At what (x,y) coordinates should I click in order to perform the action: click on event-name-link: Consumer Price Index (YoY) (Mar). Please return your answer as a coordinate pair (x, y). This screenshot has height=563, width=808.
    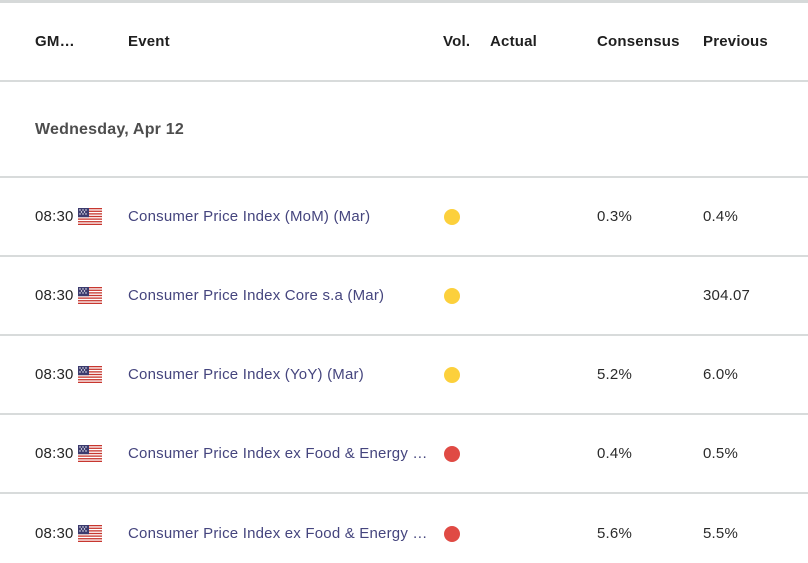
    Looking at the image, I should click on (246, 374).